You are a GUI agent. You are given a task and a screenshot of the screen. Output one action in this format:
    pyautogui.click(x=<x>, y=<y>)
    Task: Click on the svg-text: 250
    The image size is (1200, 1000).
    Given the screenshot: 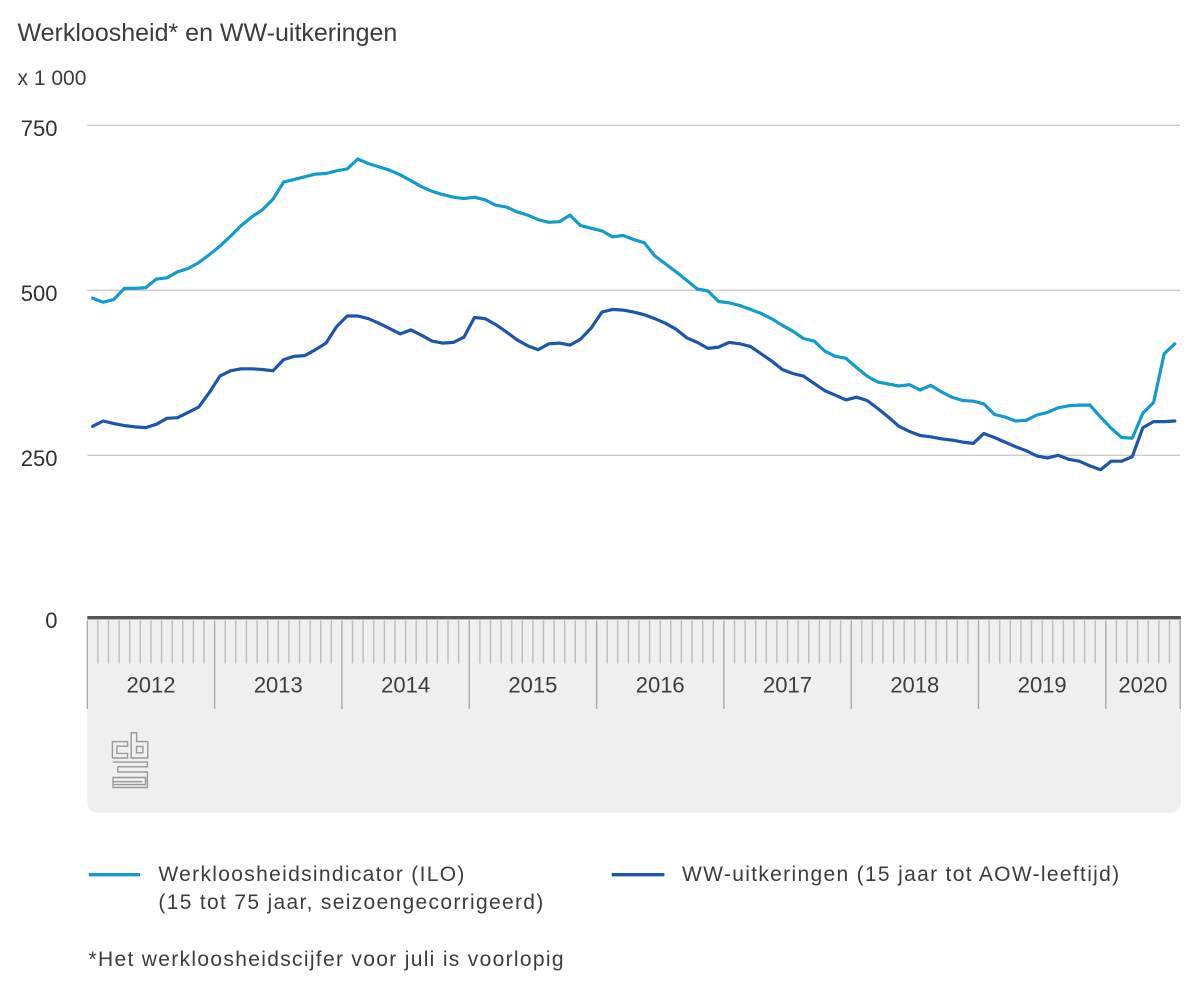 What is the action you would take?
    pyautogui.click(x=39, y=458)
    